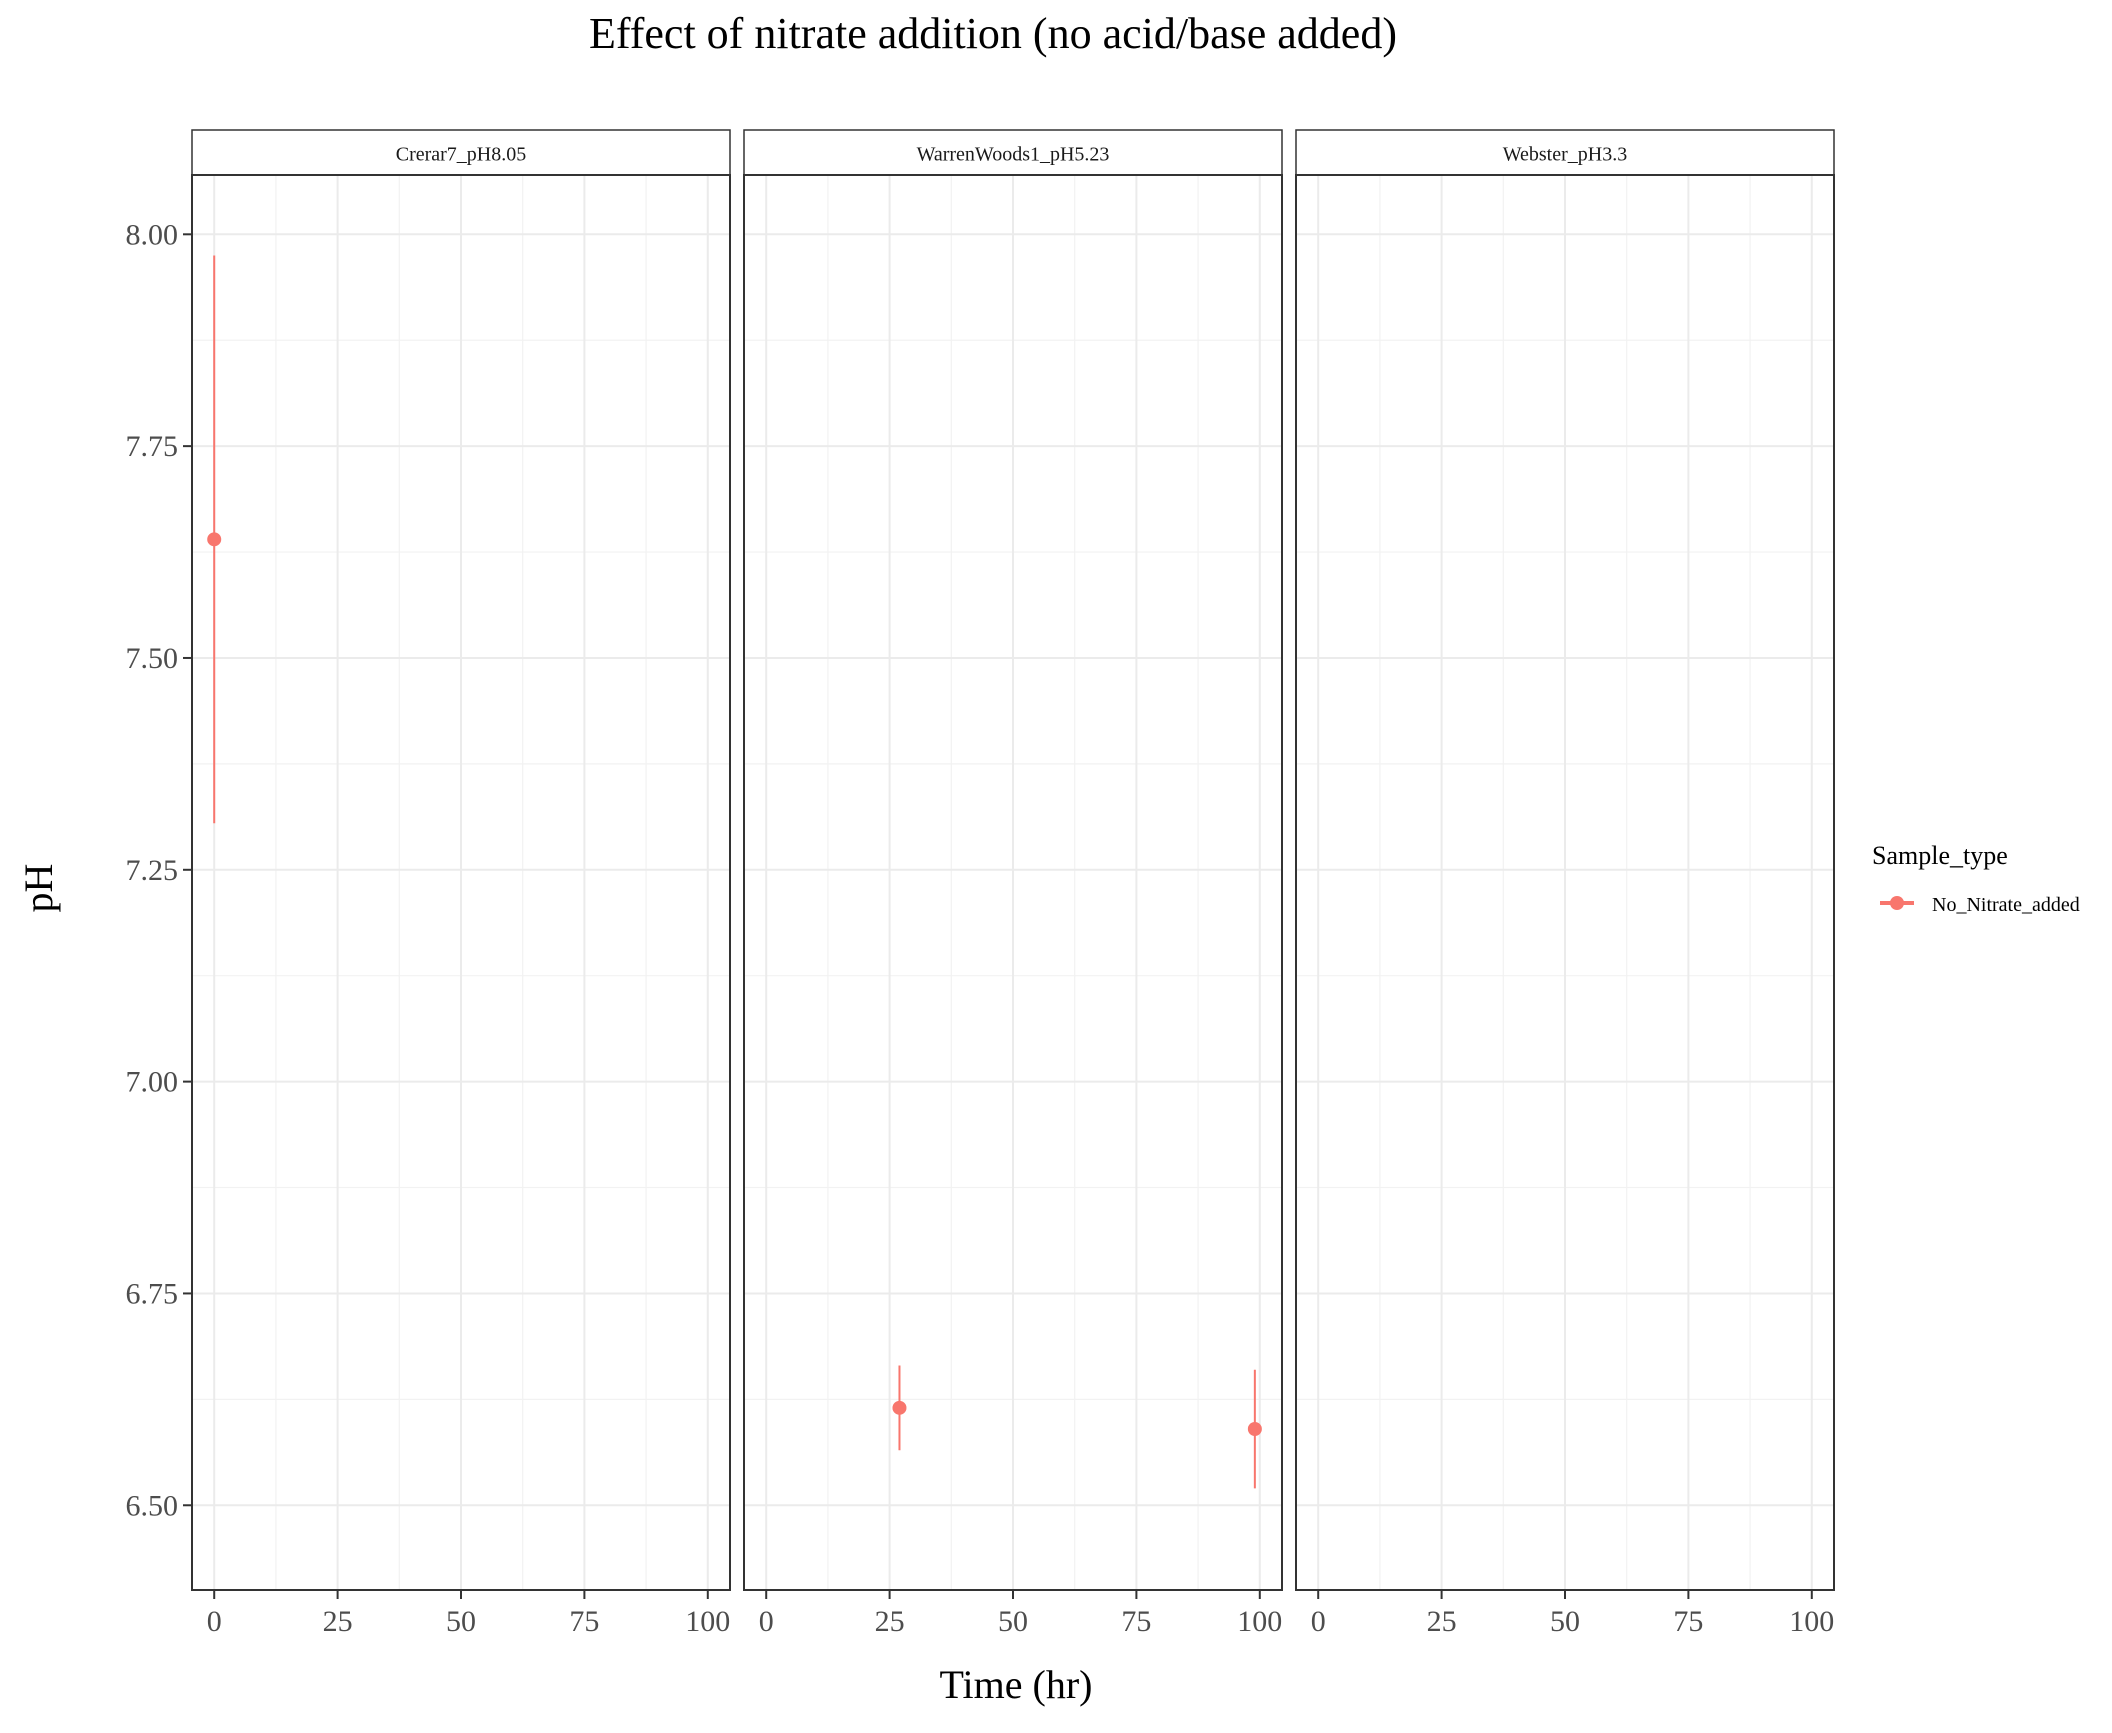 The width and height of the screenshot is (2112, 1733). What do you see at coordinates (152, 234) in the screenshot?
I see `y-tick-label: 8.00` at bounding box center [152, 234].